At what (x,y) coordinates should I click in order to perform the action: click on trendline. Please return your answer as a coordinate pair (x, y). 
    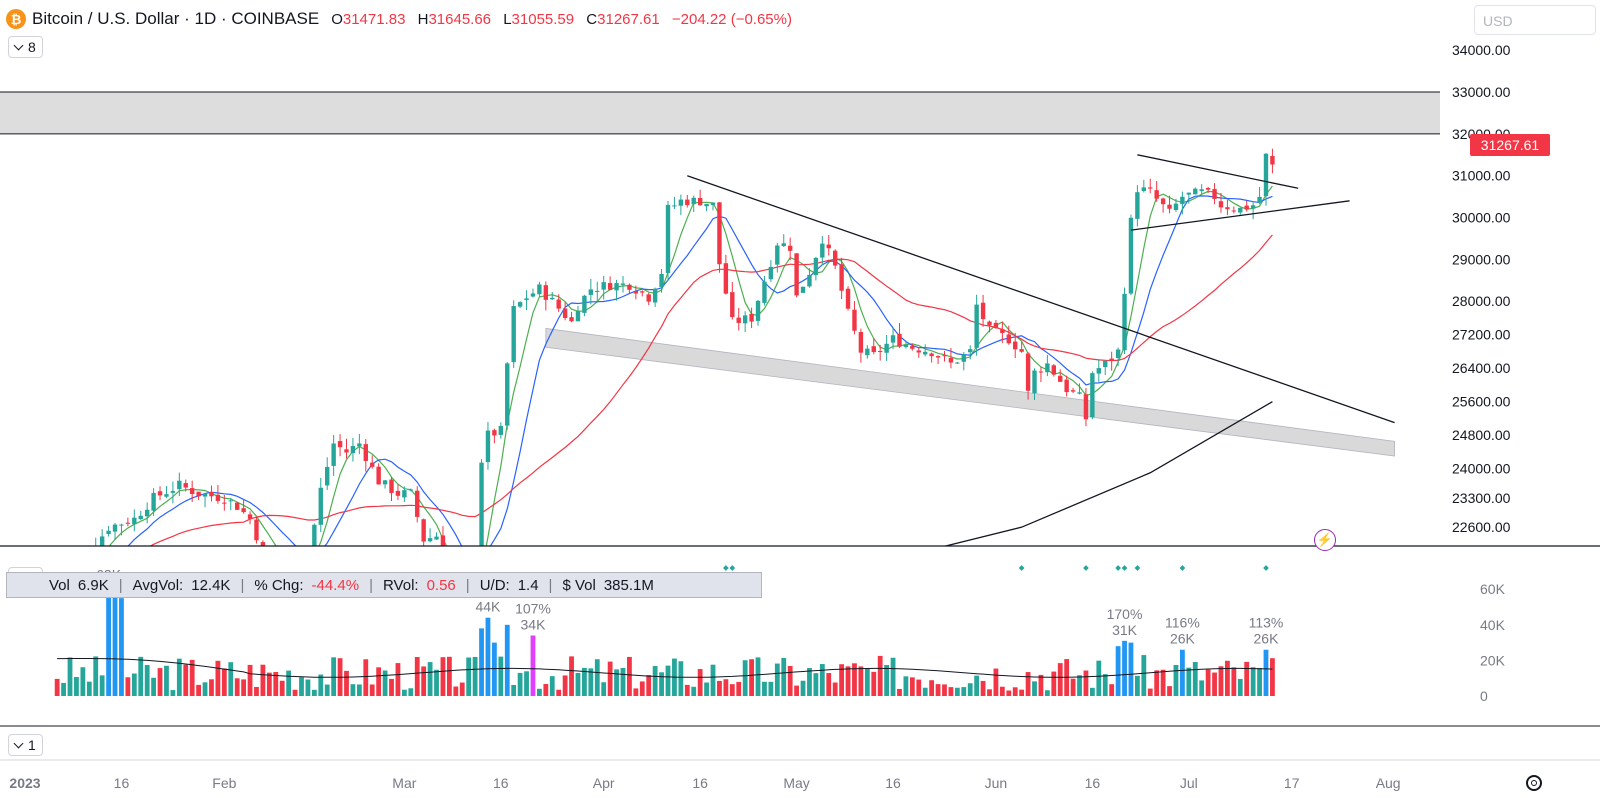
    Looking at the image, I should click on (1107, 473).